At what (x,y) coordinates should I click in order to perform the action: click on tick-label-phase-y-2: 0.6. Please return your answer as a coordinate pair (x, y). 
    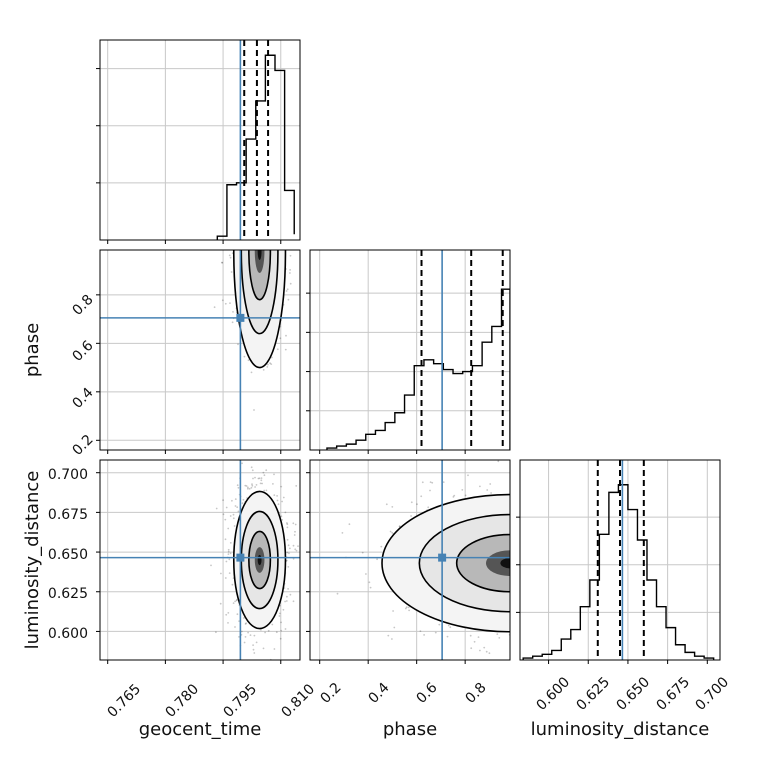
    Looking at the image, I should click on (83, 351).